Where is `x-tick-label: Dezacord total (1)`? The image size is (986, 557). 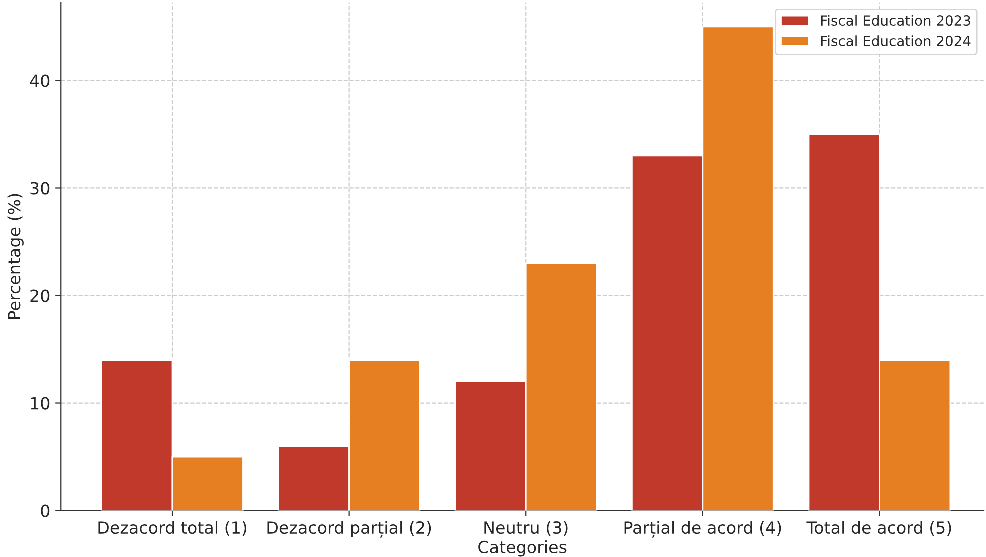
x-tick-label: Dezacord total (1) is located at coordinates (172, 528).